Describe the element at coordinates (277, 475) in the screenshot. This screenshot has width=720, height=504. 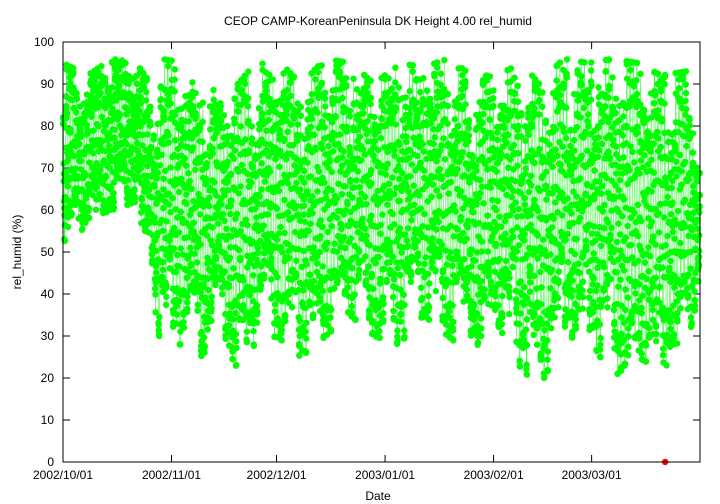
I see `x-tick-label: 2002/12/01` at that location.